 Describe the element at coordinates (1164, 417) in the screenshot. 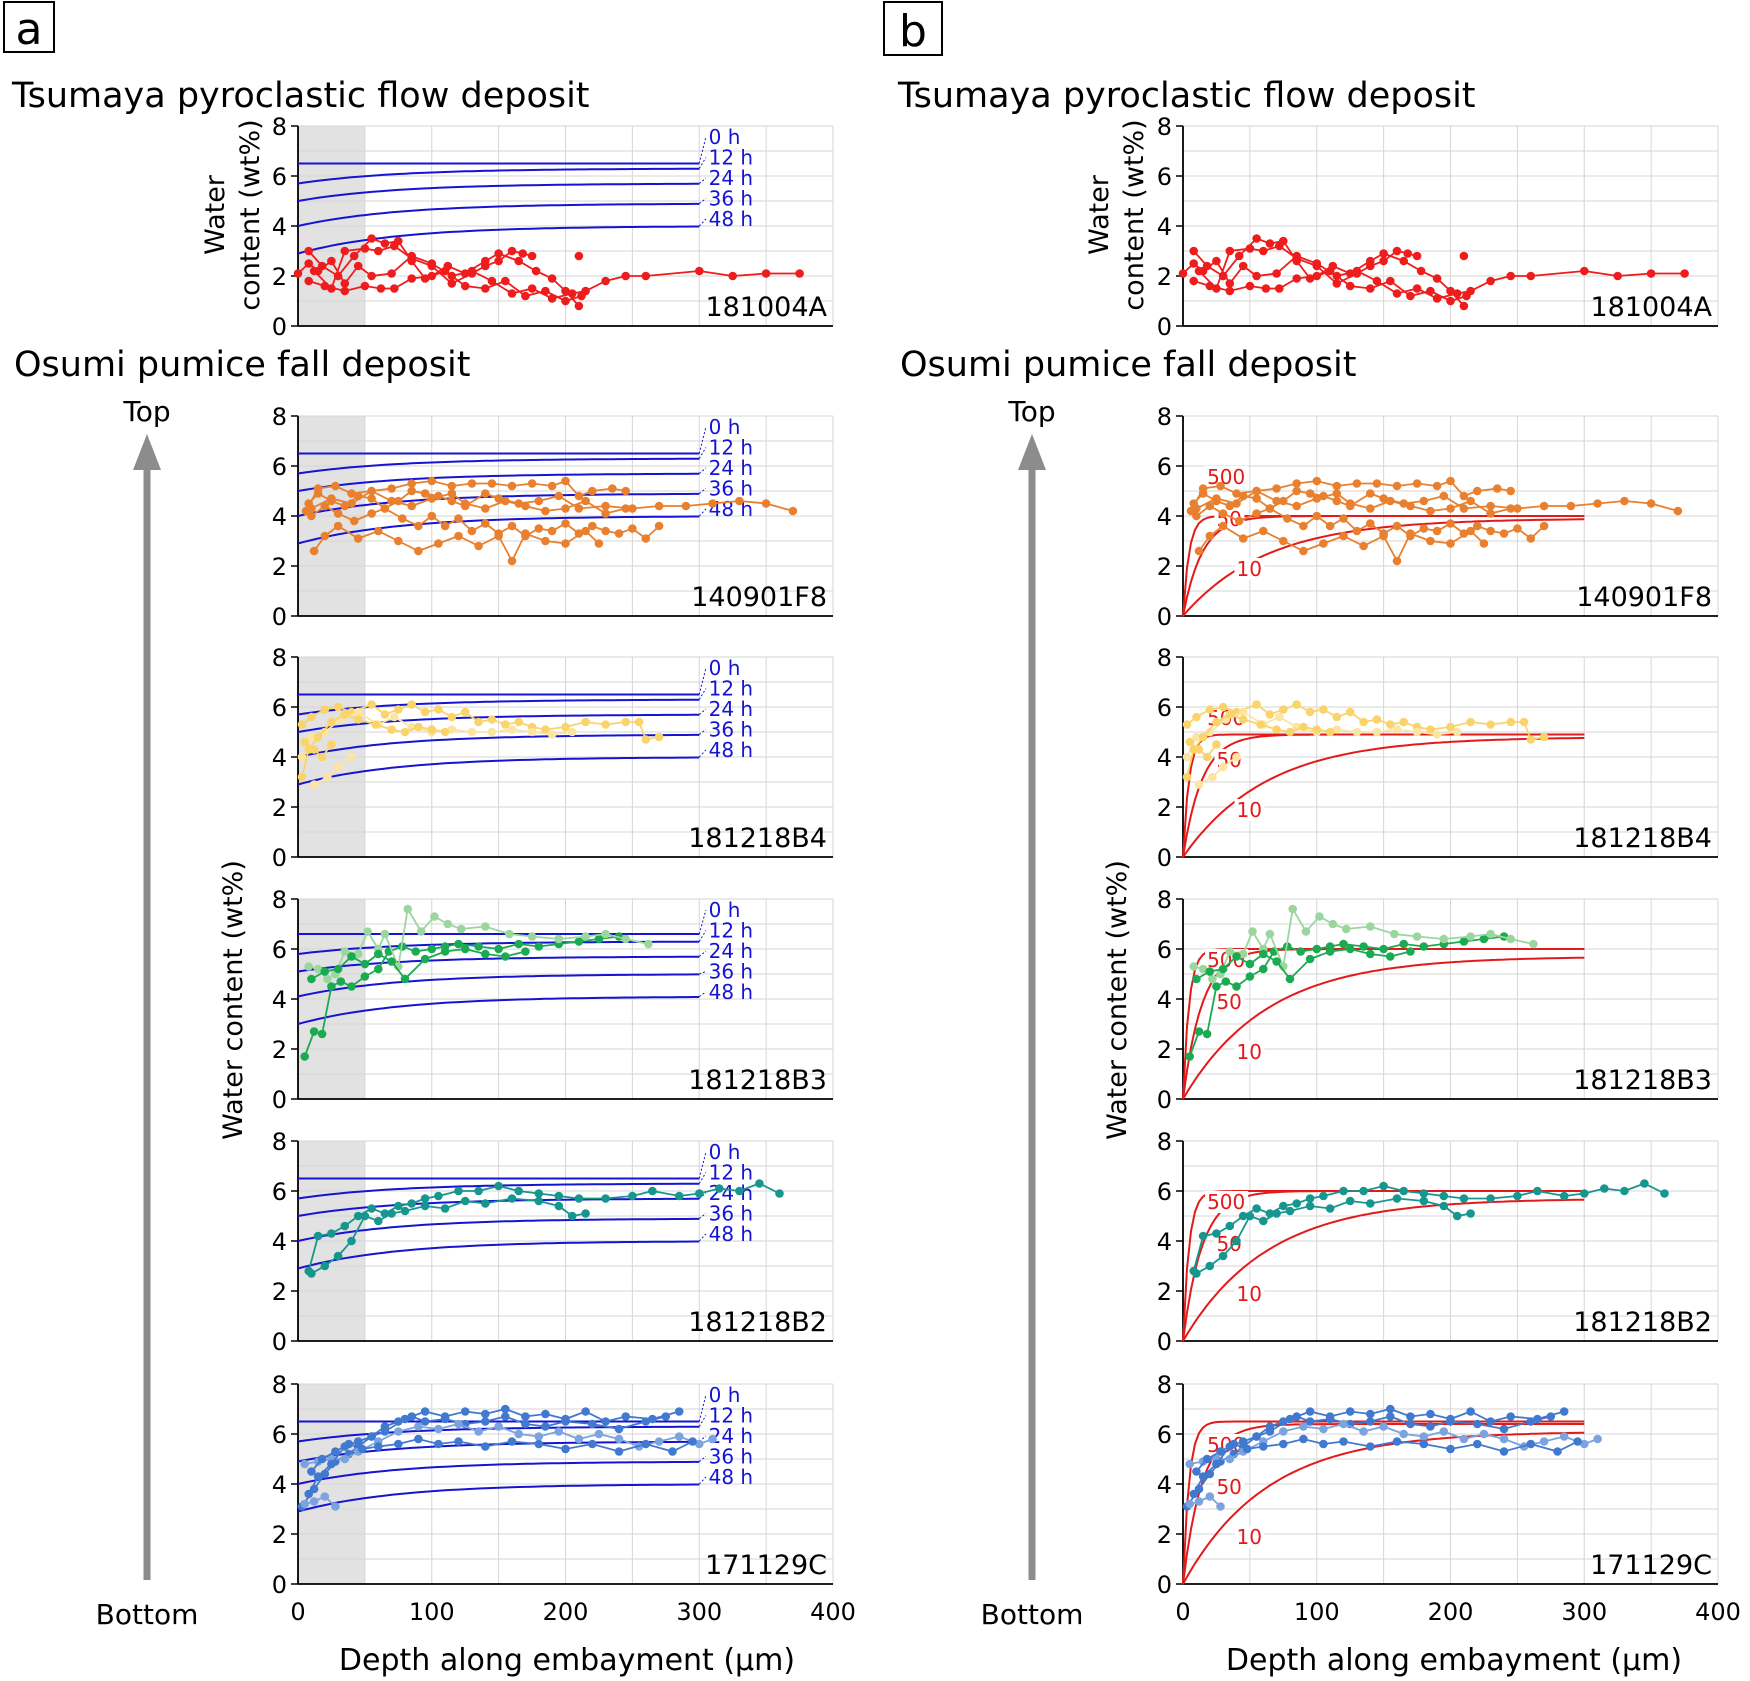

I see `y-tick-label-b-140901F8-8: 8` at that location.